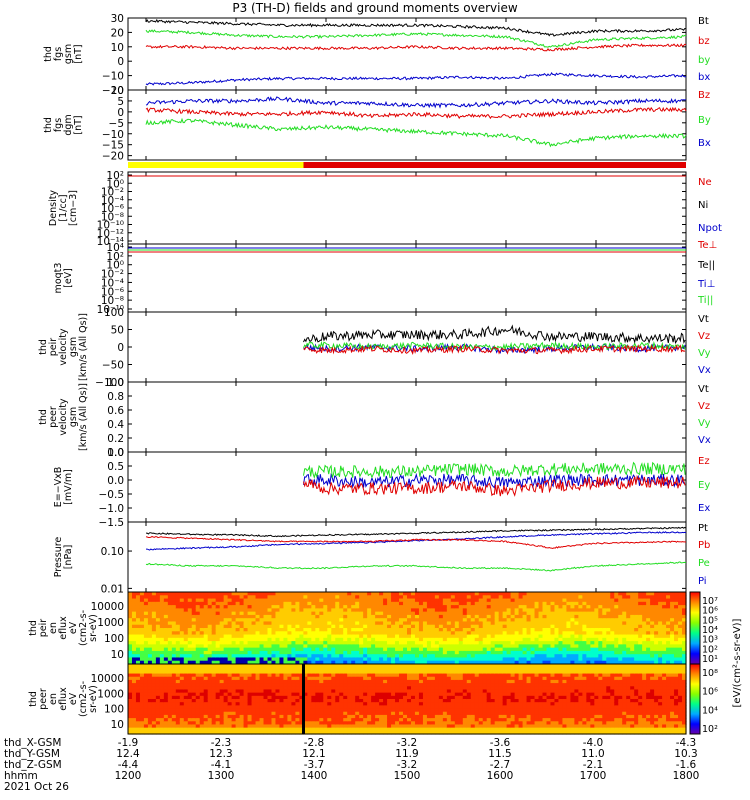  Describe the element at coordinates (63, 628) in the screenshot. I see `y-axis-label: eflux` at that location.